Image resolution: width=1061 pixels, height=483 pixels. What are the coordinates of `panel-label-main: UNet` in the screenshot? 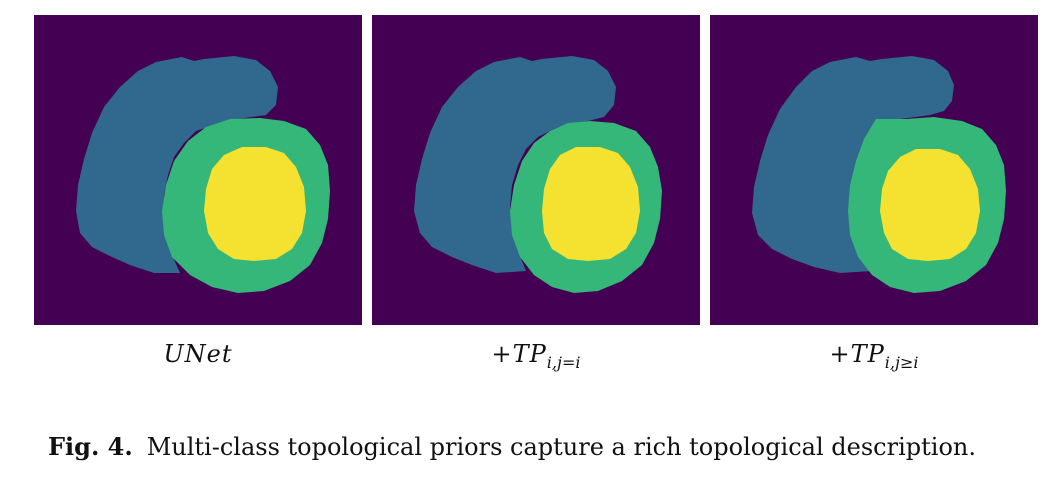 It's located at (198, 354).